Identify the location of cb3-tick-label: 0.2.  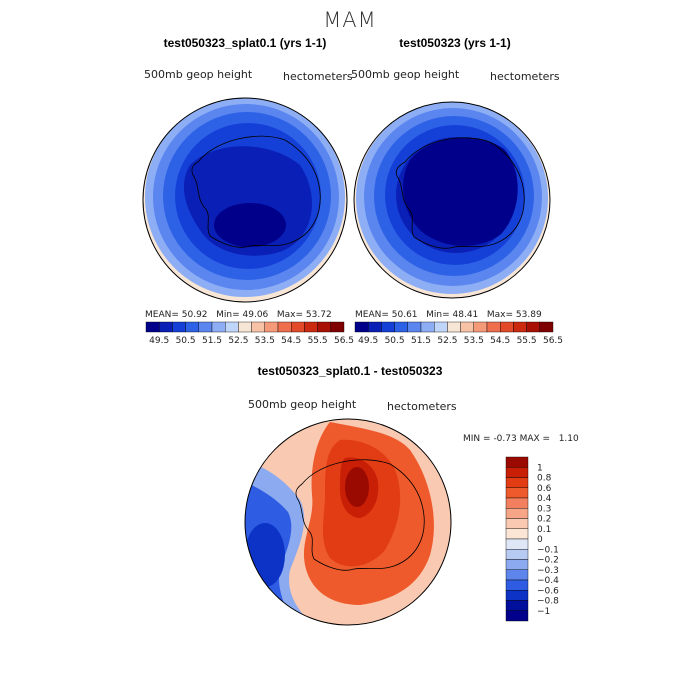
(544, 520).